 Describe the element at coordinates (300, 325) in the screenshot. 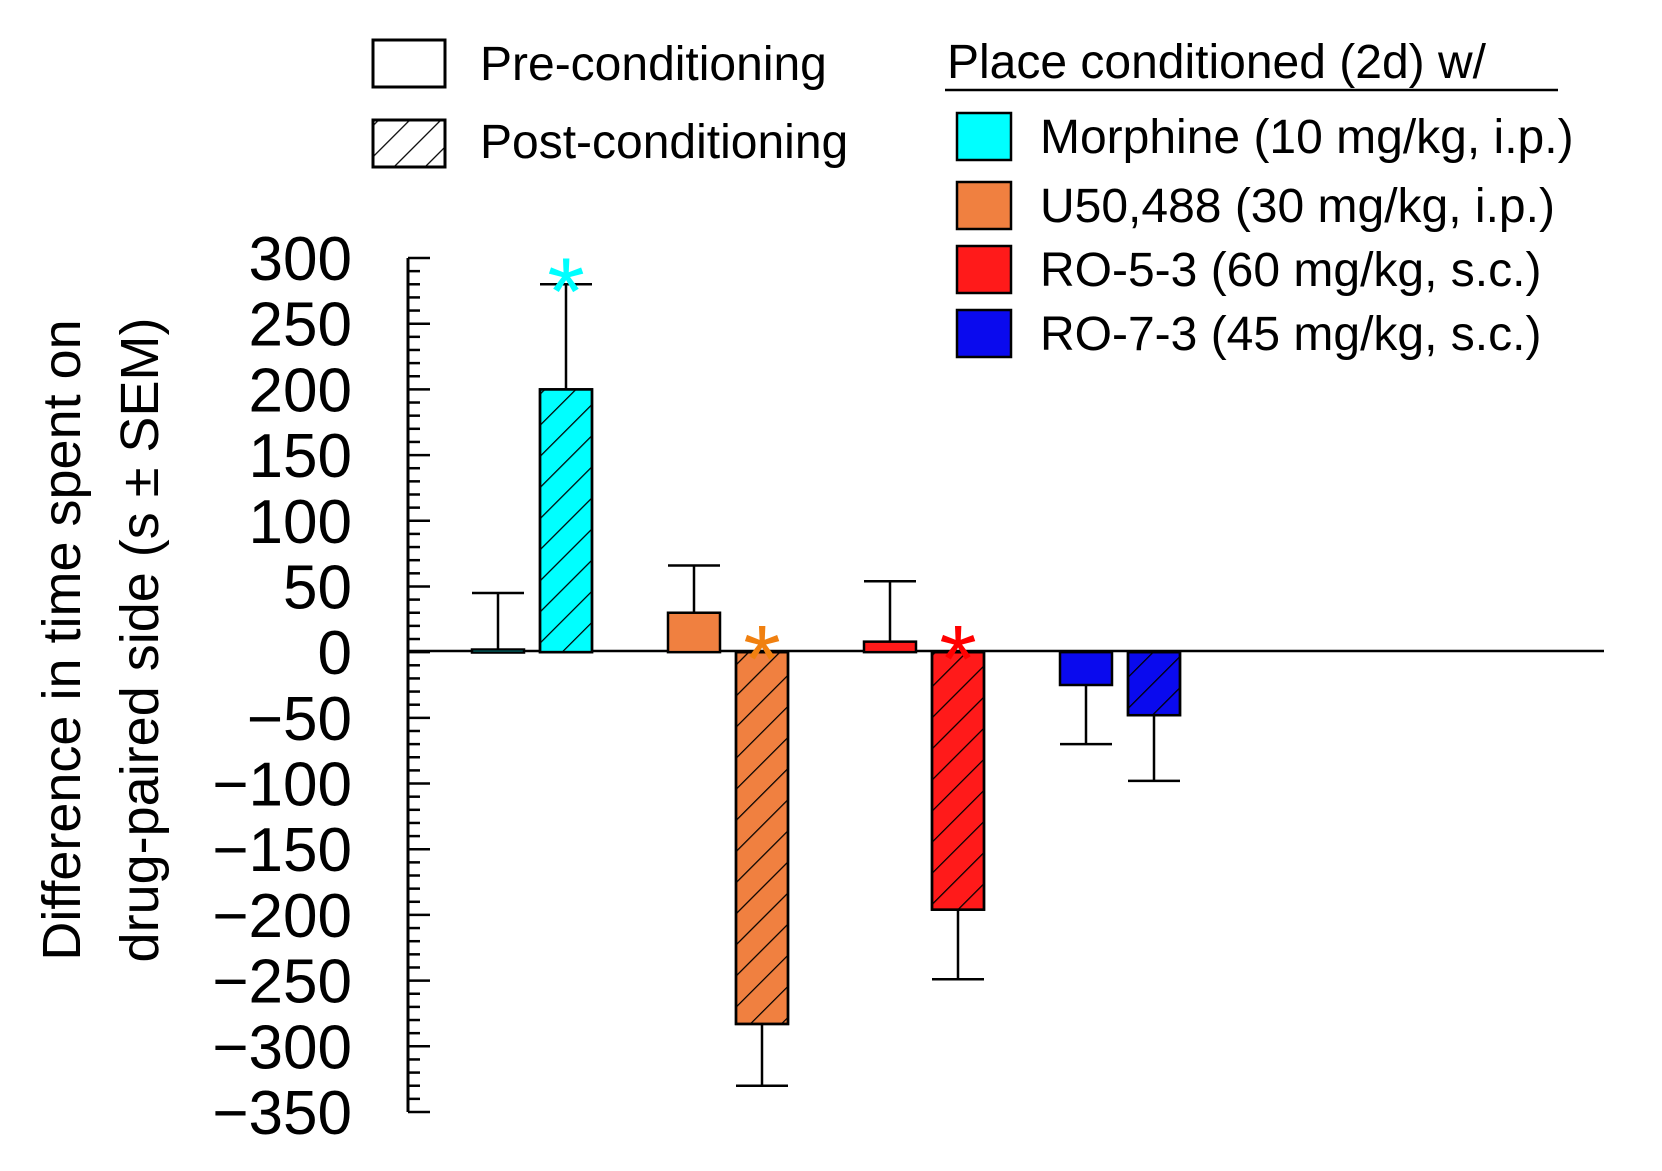

I see `y-tick-label: 250` at that location.